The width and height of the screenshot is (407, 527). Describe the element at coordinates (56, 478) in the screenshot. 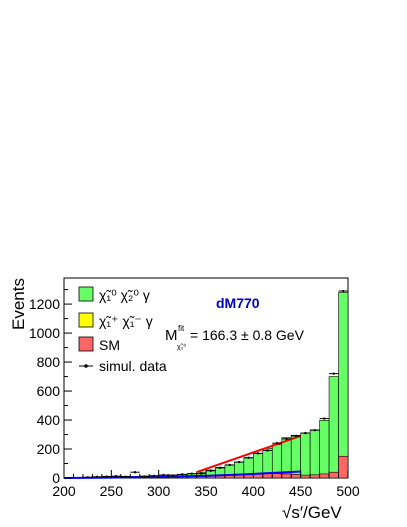

I see `y-tick-label: 0` at that location.